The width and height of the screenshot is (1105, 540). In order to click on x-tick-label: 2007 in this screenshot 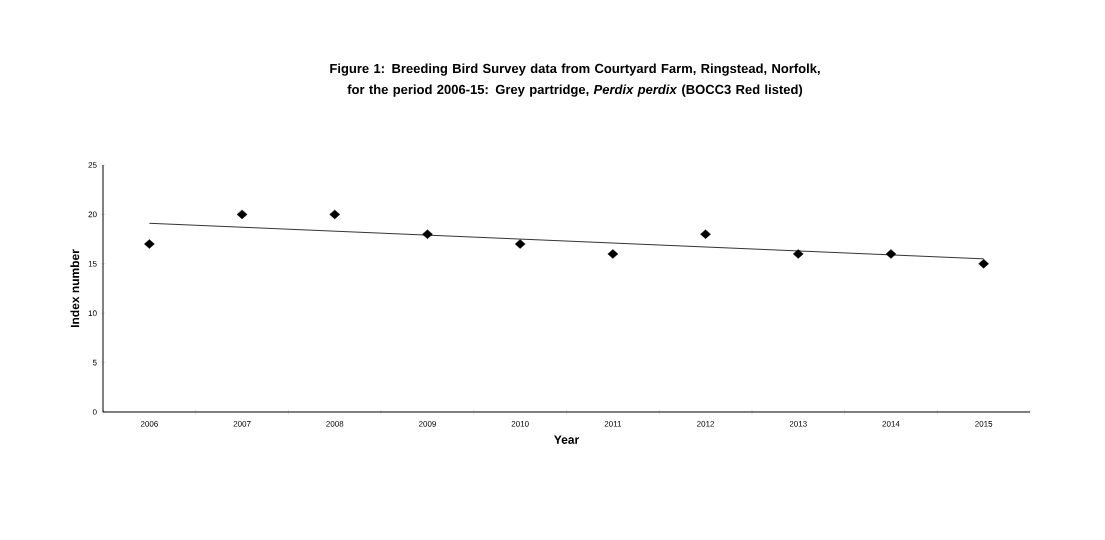, I will do `click(242, 424)`.